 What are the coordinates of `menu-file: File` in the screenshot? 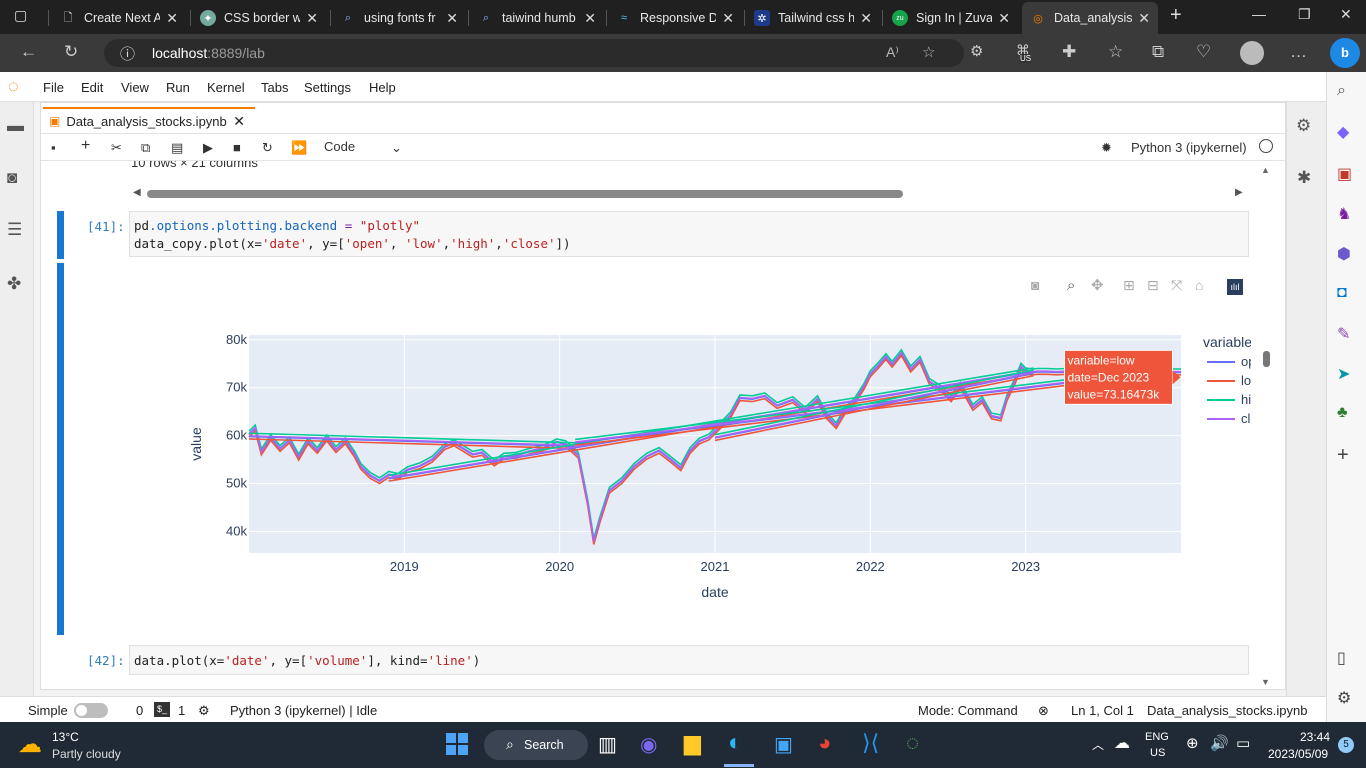 It's located at (53, 87).